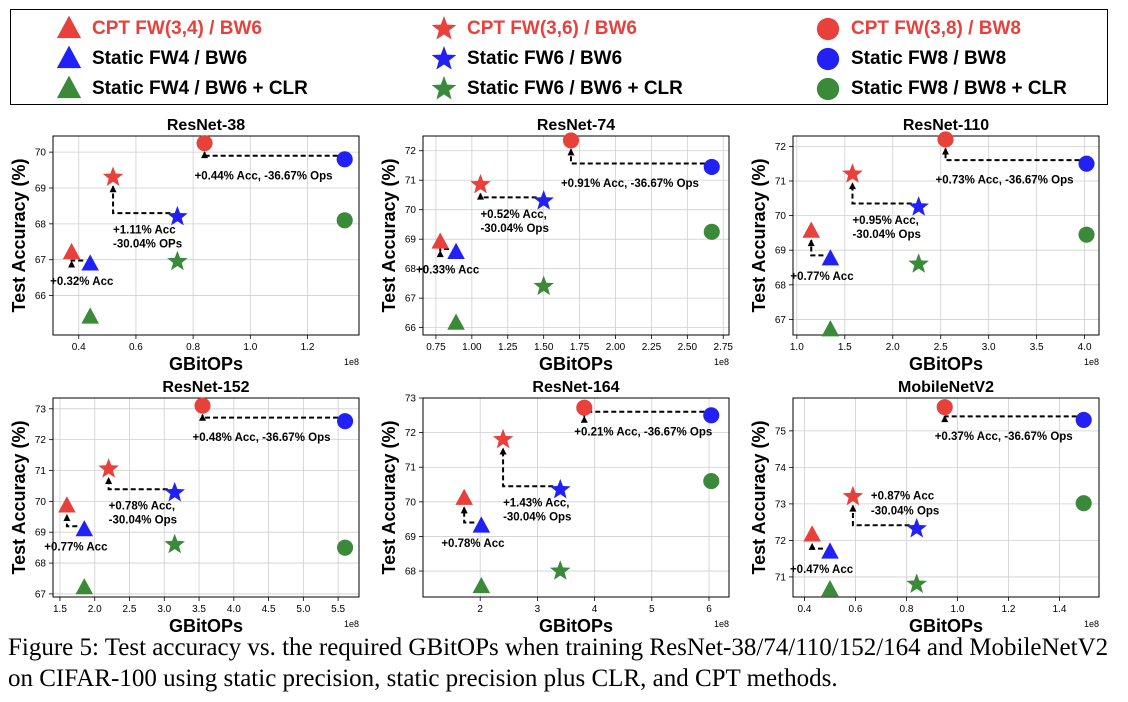 The height and width of the screenshot is (702, 1128). I want to click on chart-title: MobileNetV2, so click(946, 387).